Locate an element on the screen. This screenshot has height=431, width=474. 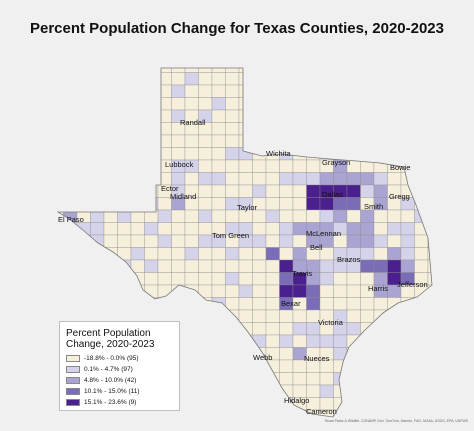
county-label-victoria: Victoria is located at coordinates (331, 322).